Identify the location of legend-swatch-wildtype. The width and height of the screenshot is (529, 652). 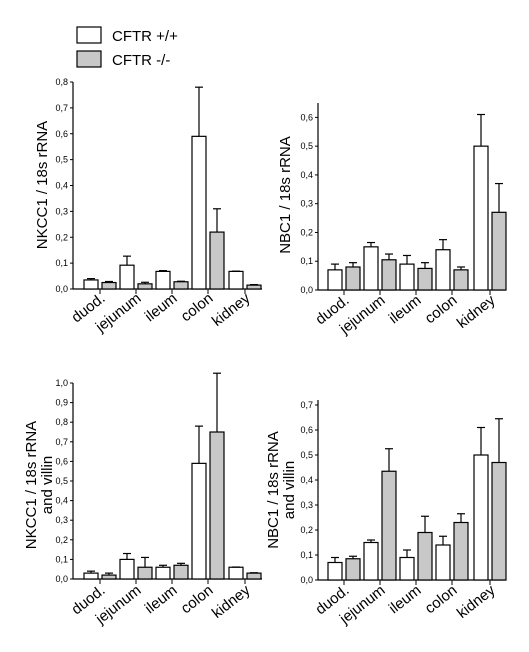
(89, 35).